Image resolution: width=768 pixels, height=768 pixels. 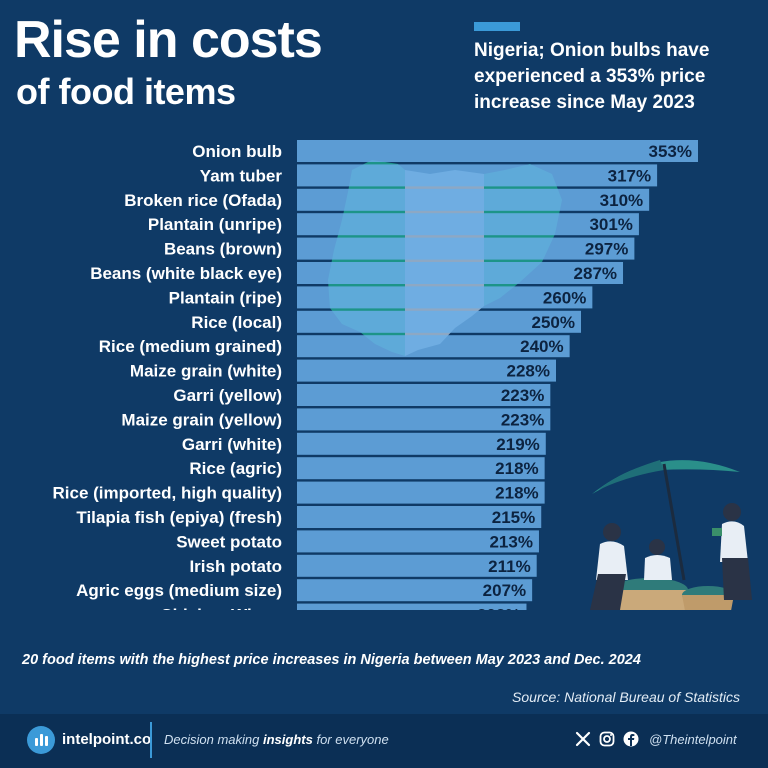 What do you see at coordinates (693, 739) in the screenshot?
I see `social-handle: @Theintelpoint` at bounding box center [693, 739].